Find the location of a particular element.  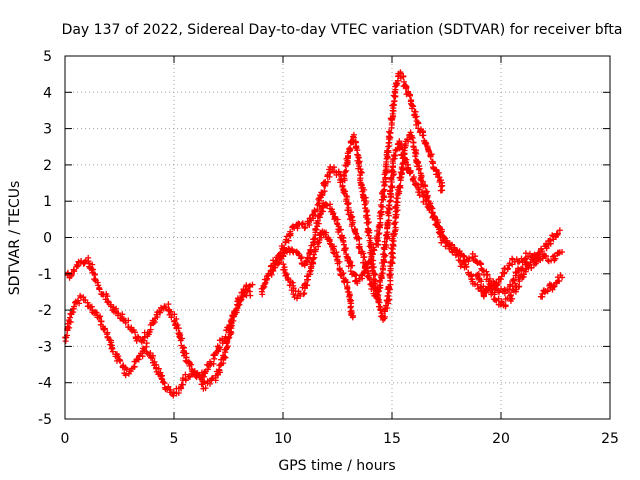

x-axis-label: GPS time / hours is located at coordinates (336, 466).